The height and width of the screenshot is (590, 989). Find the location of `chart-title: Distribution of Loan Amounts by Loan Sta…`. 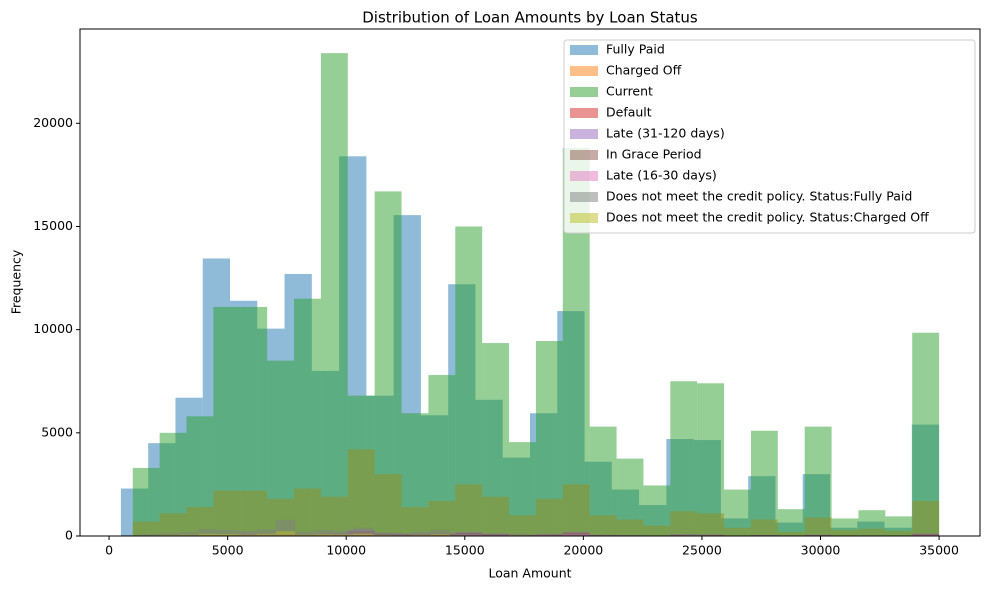

chart-title: Distribution of Loan Amounts by Loan Sta… is located at coordinates (530, 18).